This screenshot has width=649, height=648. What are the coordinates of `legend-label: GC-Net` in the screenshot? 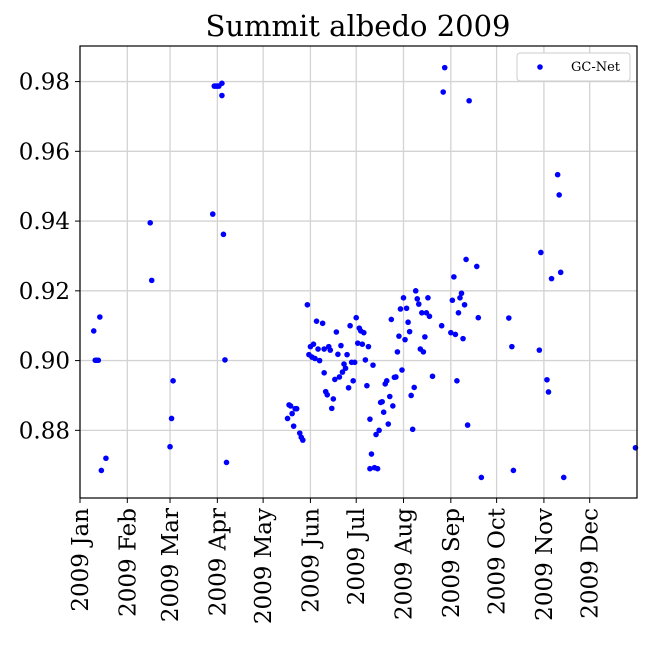 It's located at (596, 67).